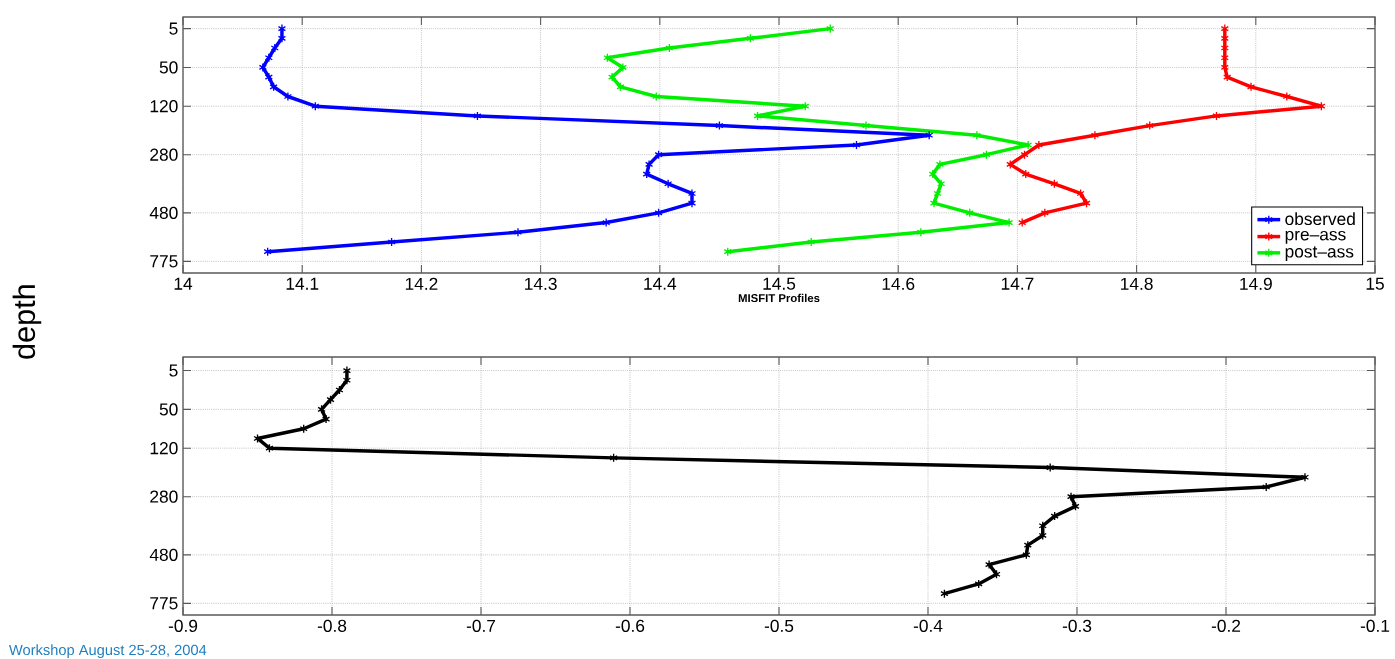 This screenshot has width=1395, height=659. What do you see at coordinates (1315, 237) in the screenshot?
I see `legend-label: pre–ass` at bounding box center [1315, 237].